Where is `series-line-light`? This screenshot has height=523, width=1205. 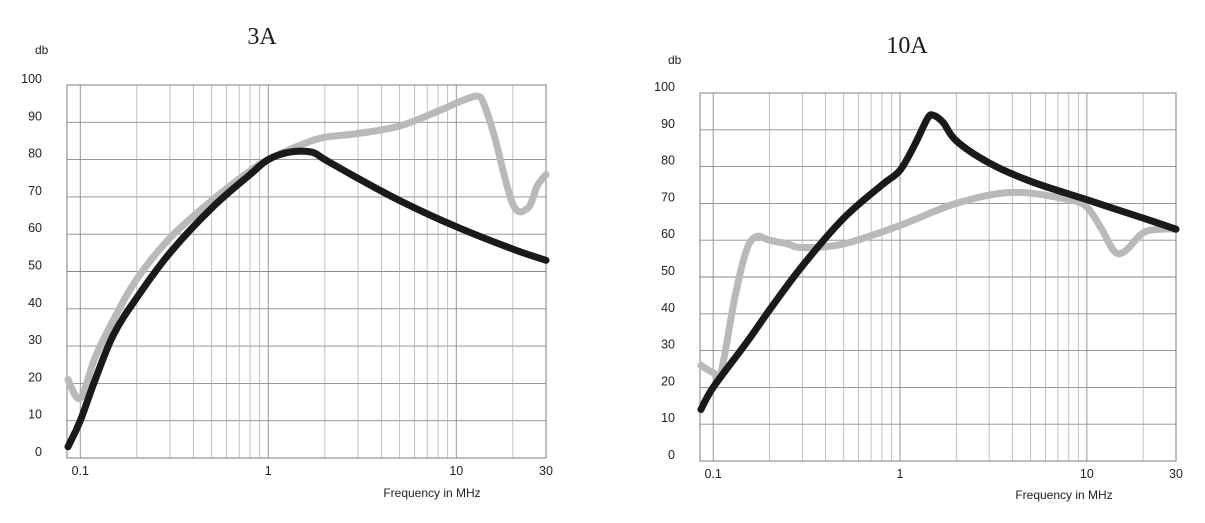 series-line-light is located at coordinates (938, 285).